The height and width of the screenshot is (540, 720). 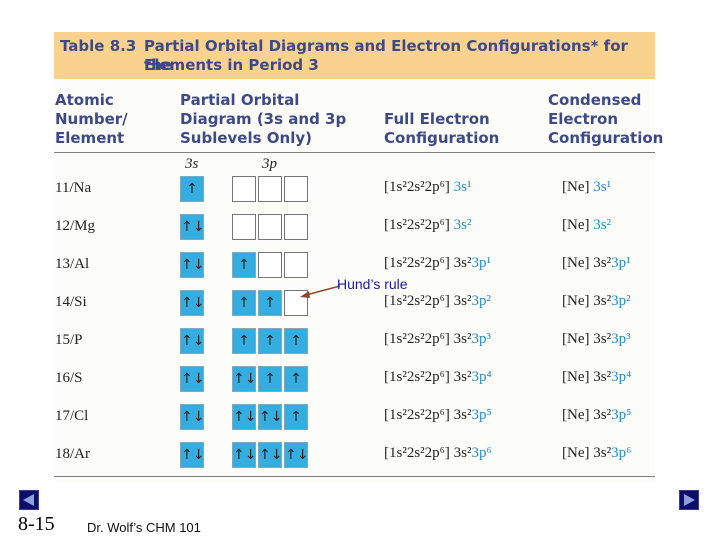 What do you see at coordinates (596, 339) in the screenshot?
I see `condensed-configuration: [Ne] 3s²3p³` at bounding box center [596, 339].